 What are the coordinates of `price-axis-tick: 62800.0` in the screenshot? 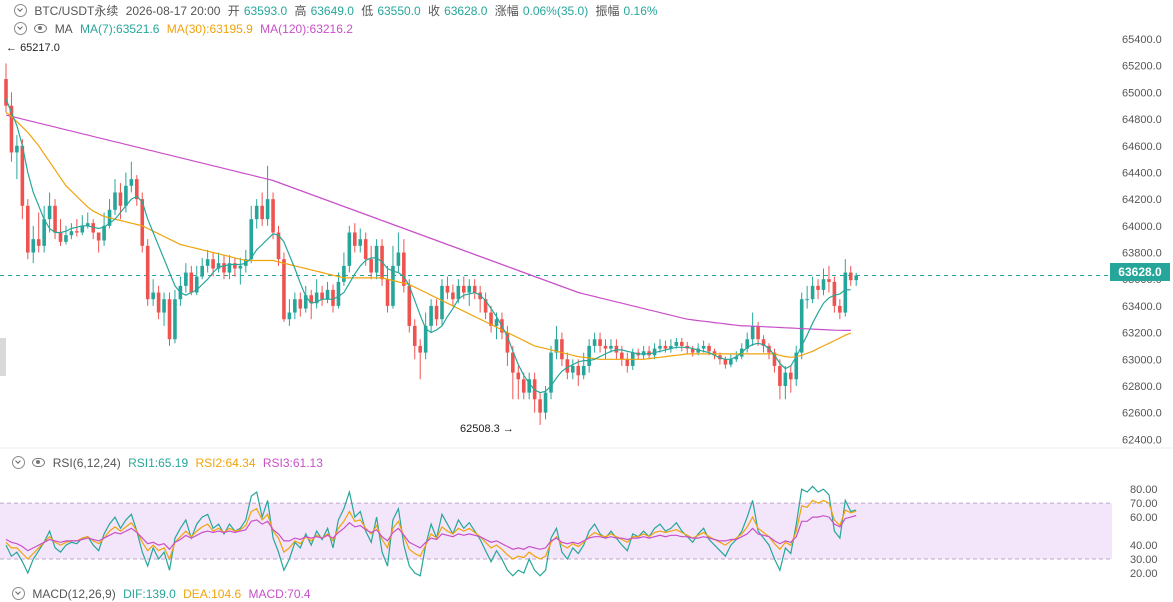 It's located at (1142, 387).